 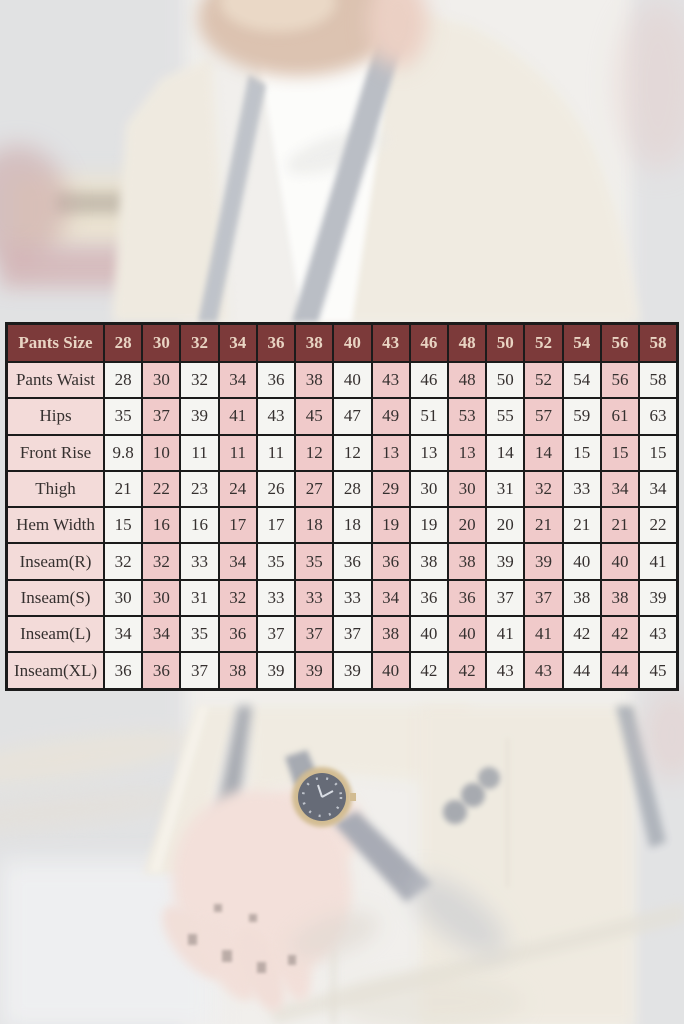 What do you see at coordinates (620, 671) in the screenshot?
I see `value-cell: 44` at bounding box center [620, 671].